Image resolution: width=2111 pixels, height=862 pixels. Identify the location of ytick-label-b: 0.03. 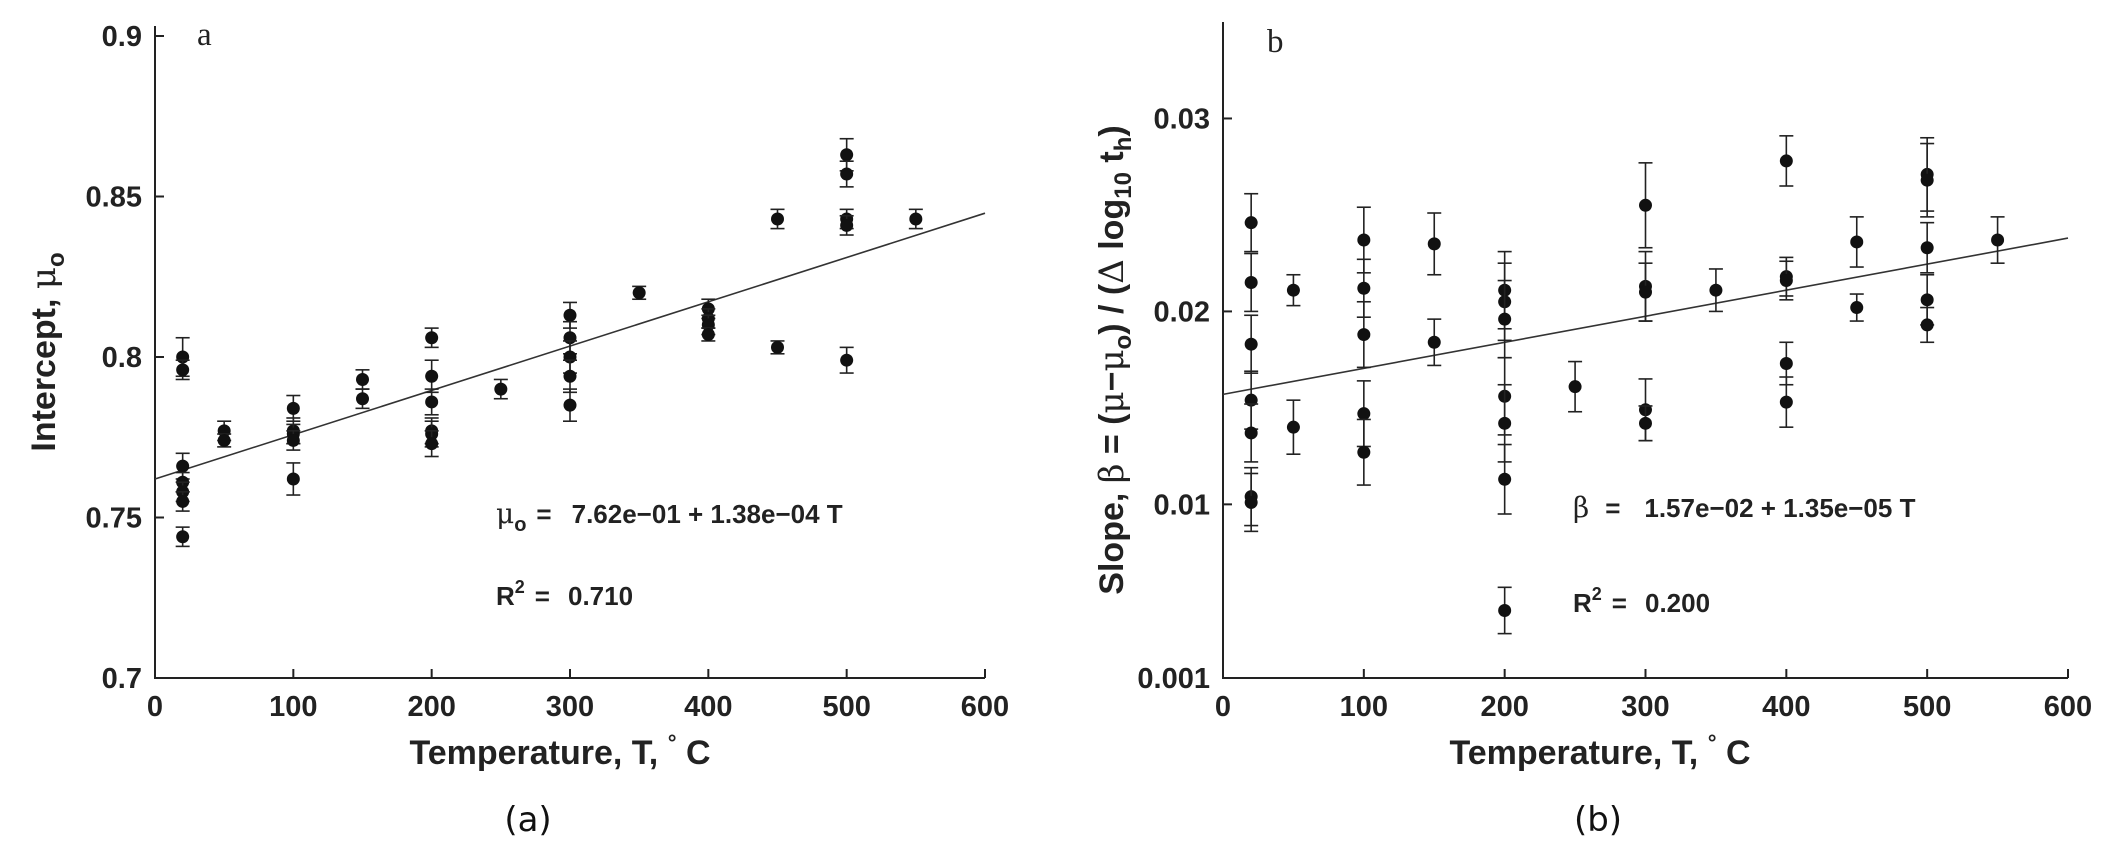
(1182, 119).